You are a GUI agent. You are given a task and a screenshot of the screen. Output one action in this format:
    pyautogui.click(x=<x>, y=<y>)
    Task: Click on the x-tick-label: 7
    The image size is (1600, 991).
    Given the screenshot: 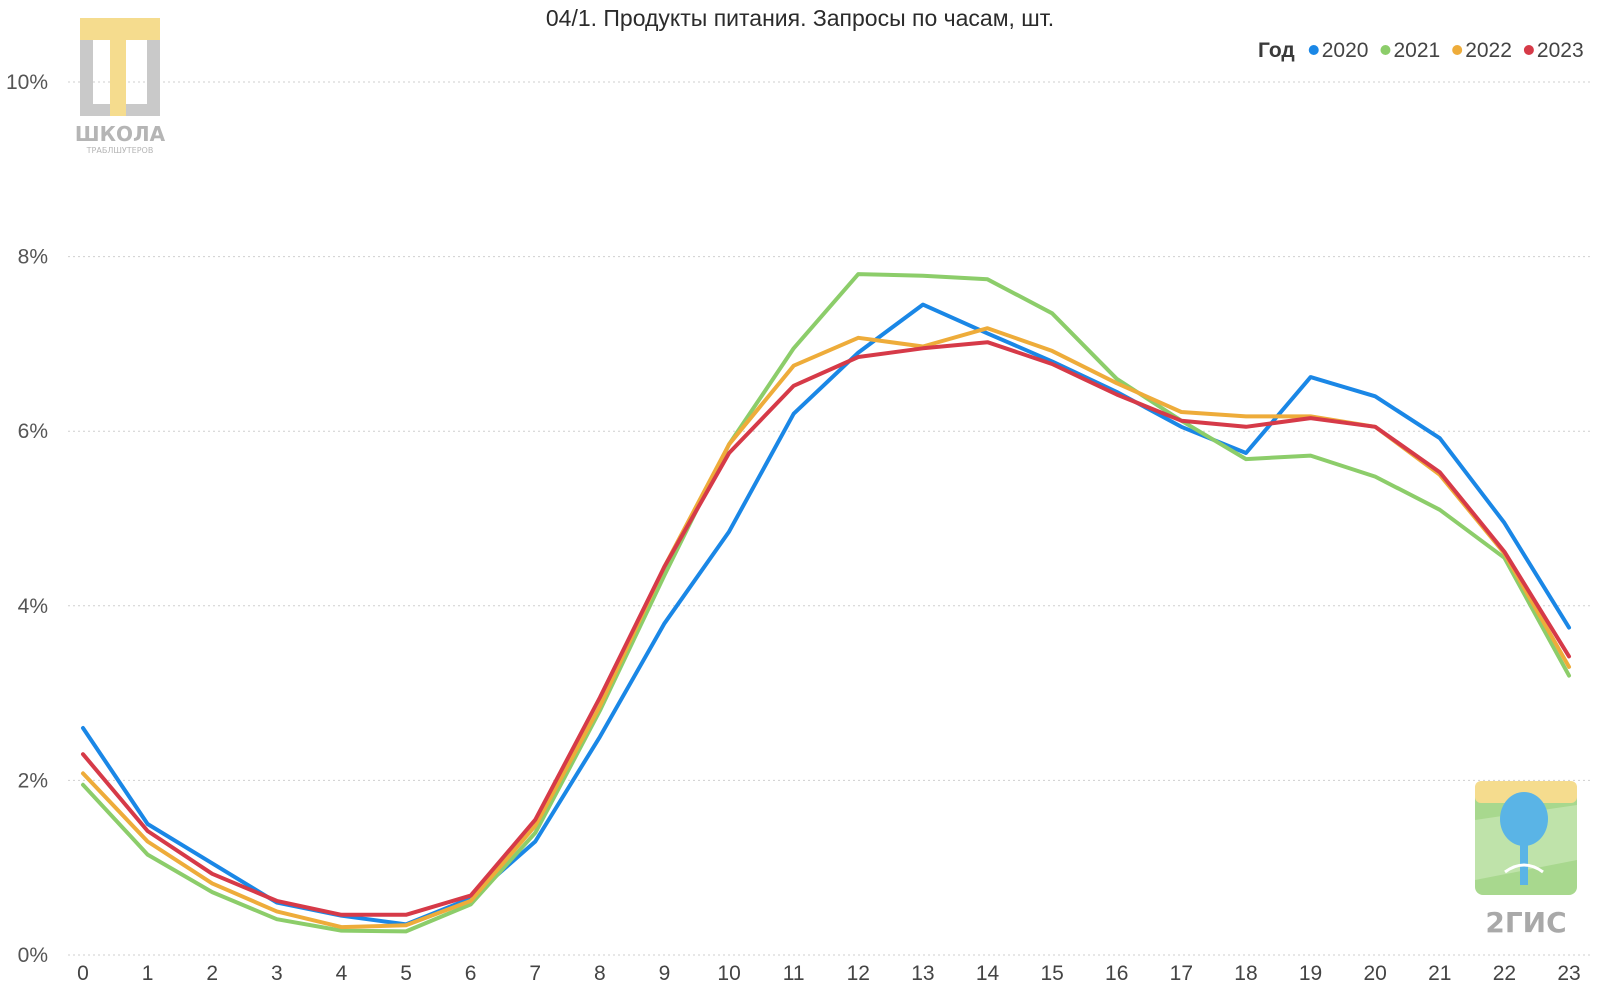 What is the action you would take?
    pyautogui.click(x=535, y=973)
    